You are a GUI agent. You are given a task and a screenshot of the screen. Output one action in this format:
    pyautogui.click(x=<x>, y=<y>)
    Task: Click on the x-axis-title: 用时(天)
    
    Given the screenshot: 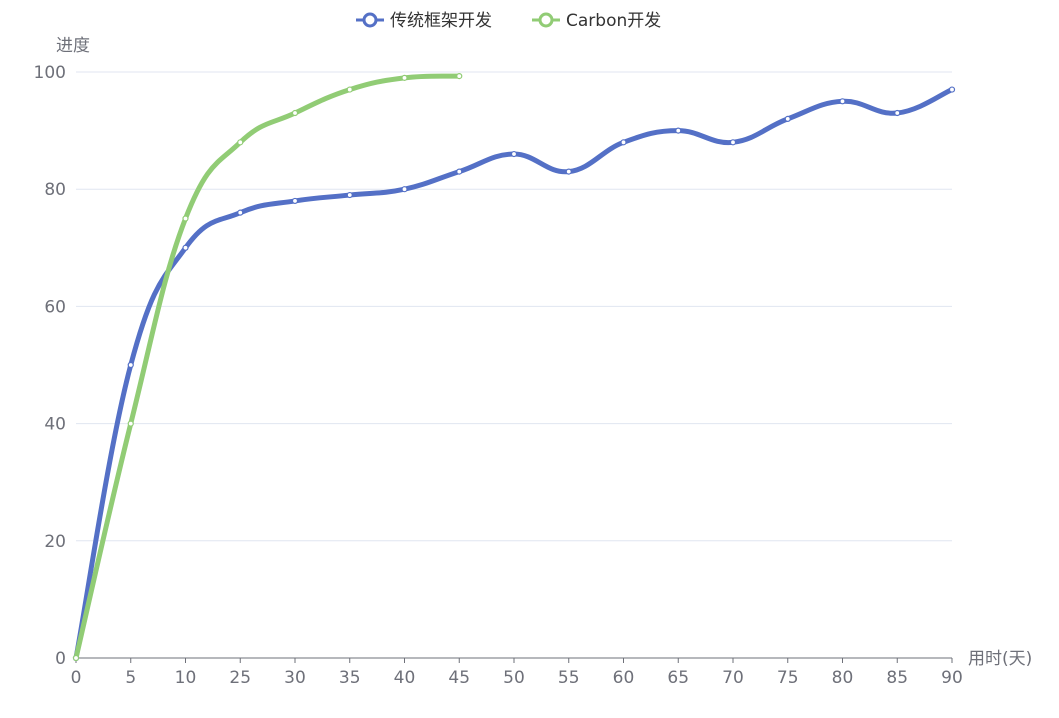 What is the action you would take?
    pyautogui.click(x=1000, y=659)
    